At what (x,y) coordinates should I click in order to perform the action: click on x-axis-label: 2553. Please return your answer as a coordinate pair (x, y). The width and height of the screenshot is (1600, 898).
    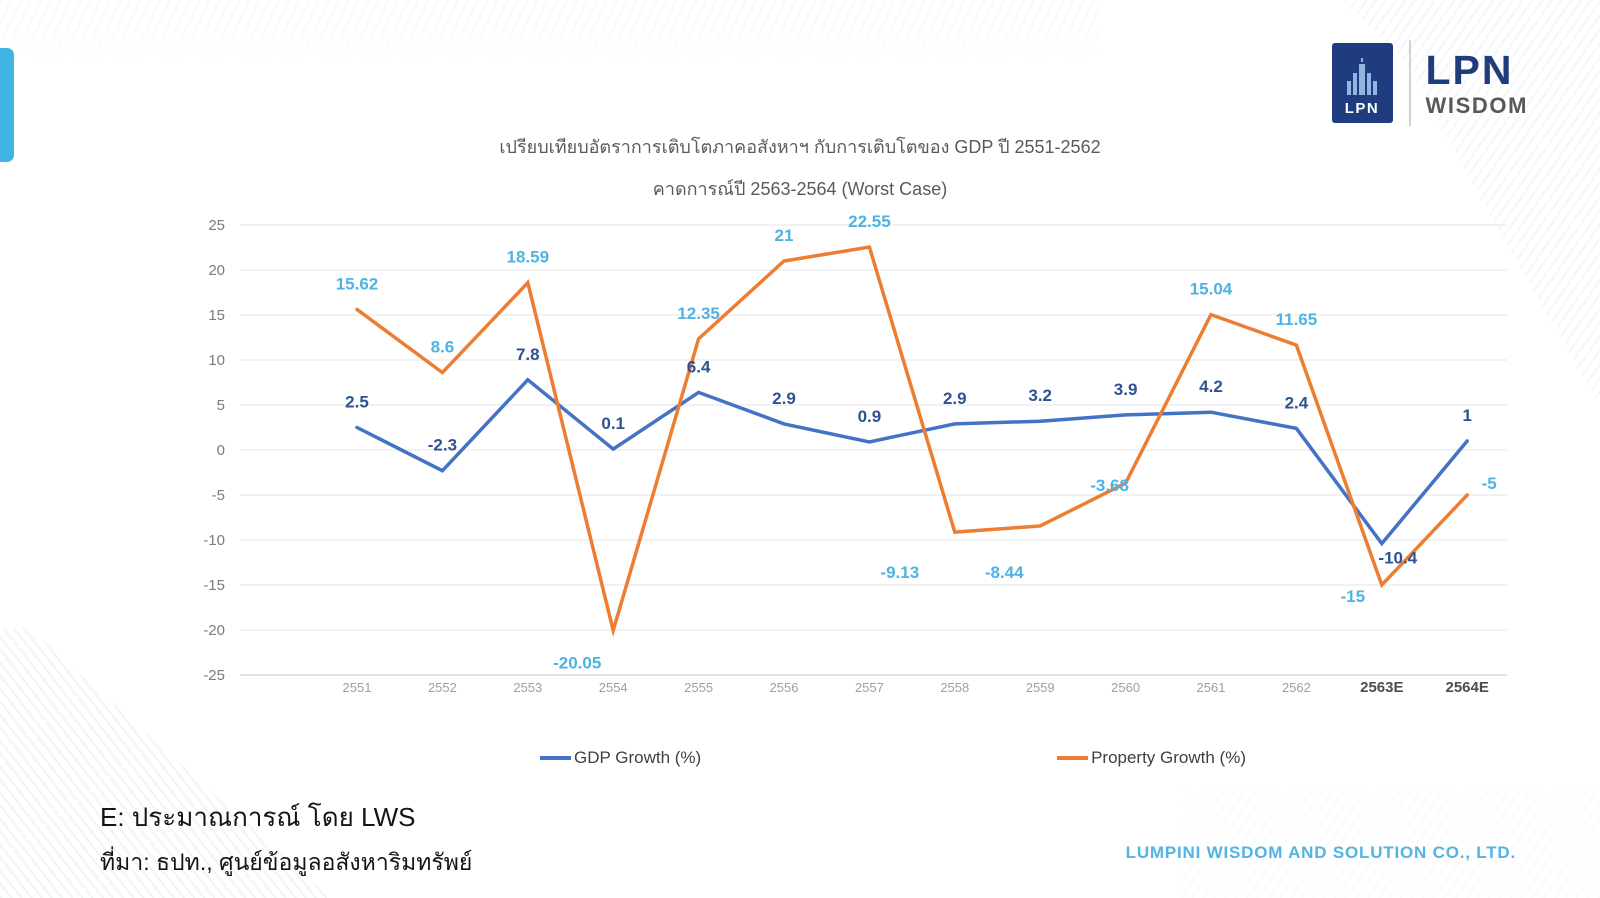
    Looking at the image, I should click on (527, 687).